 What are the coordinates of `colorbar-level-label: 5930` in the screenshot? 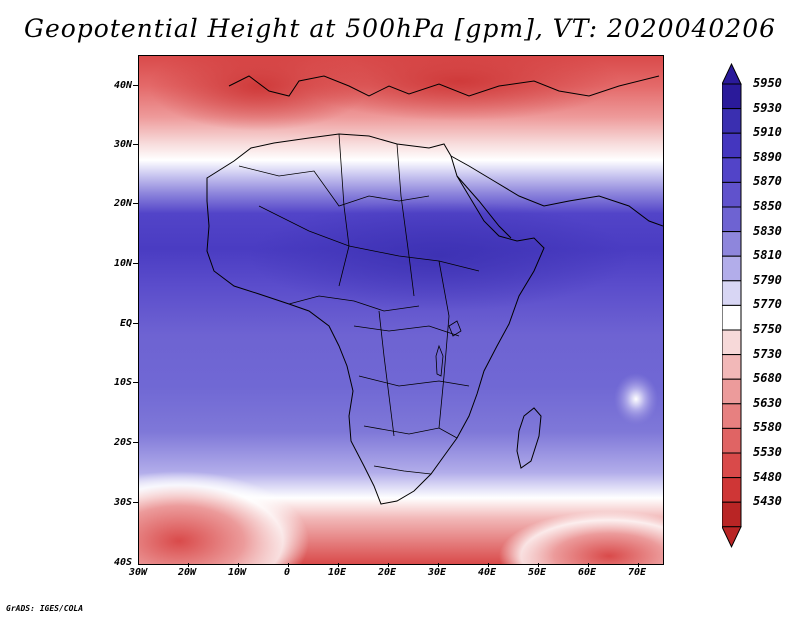 It's located at (767, 107).